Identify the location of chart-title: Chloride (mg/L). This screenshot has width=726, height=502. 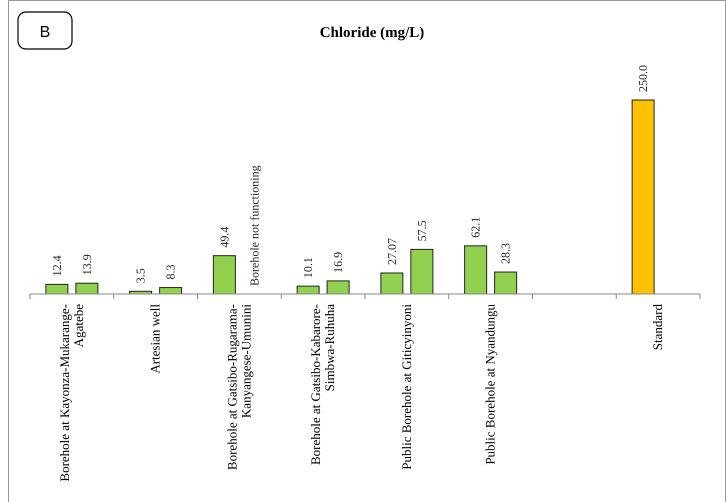
(372, 33).